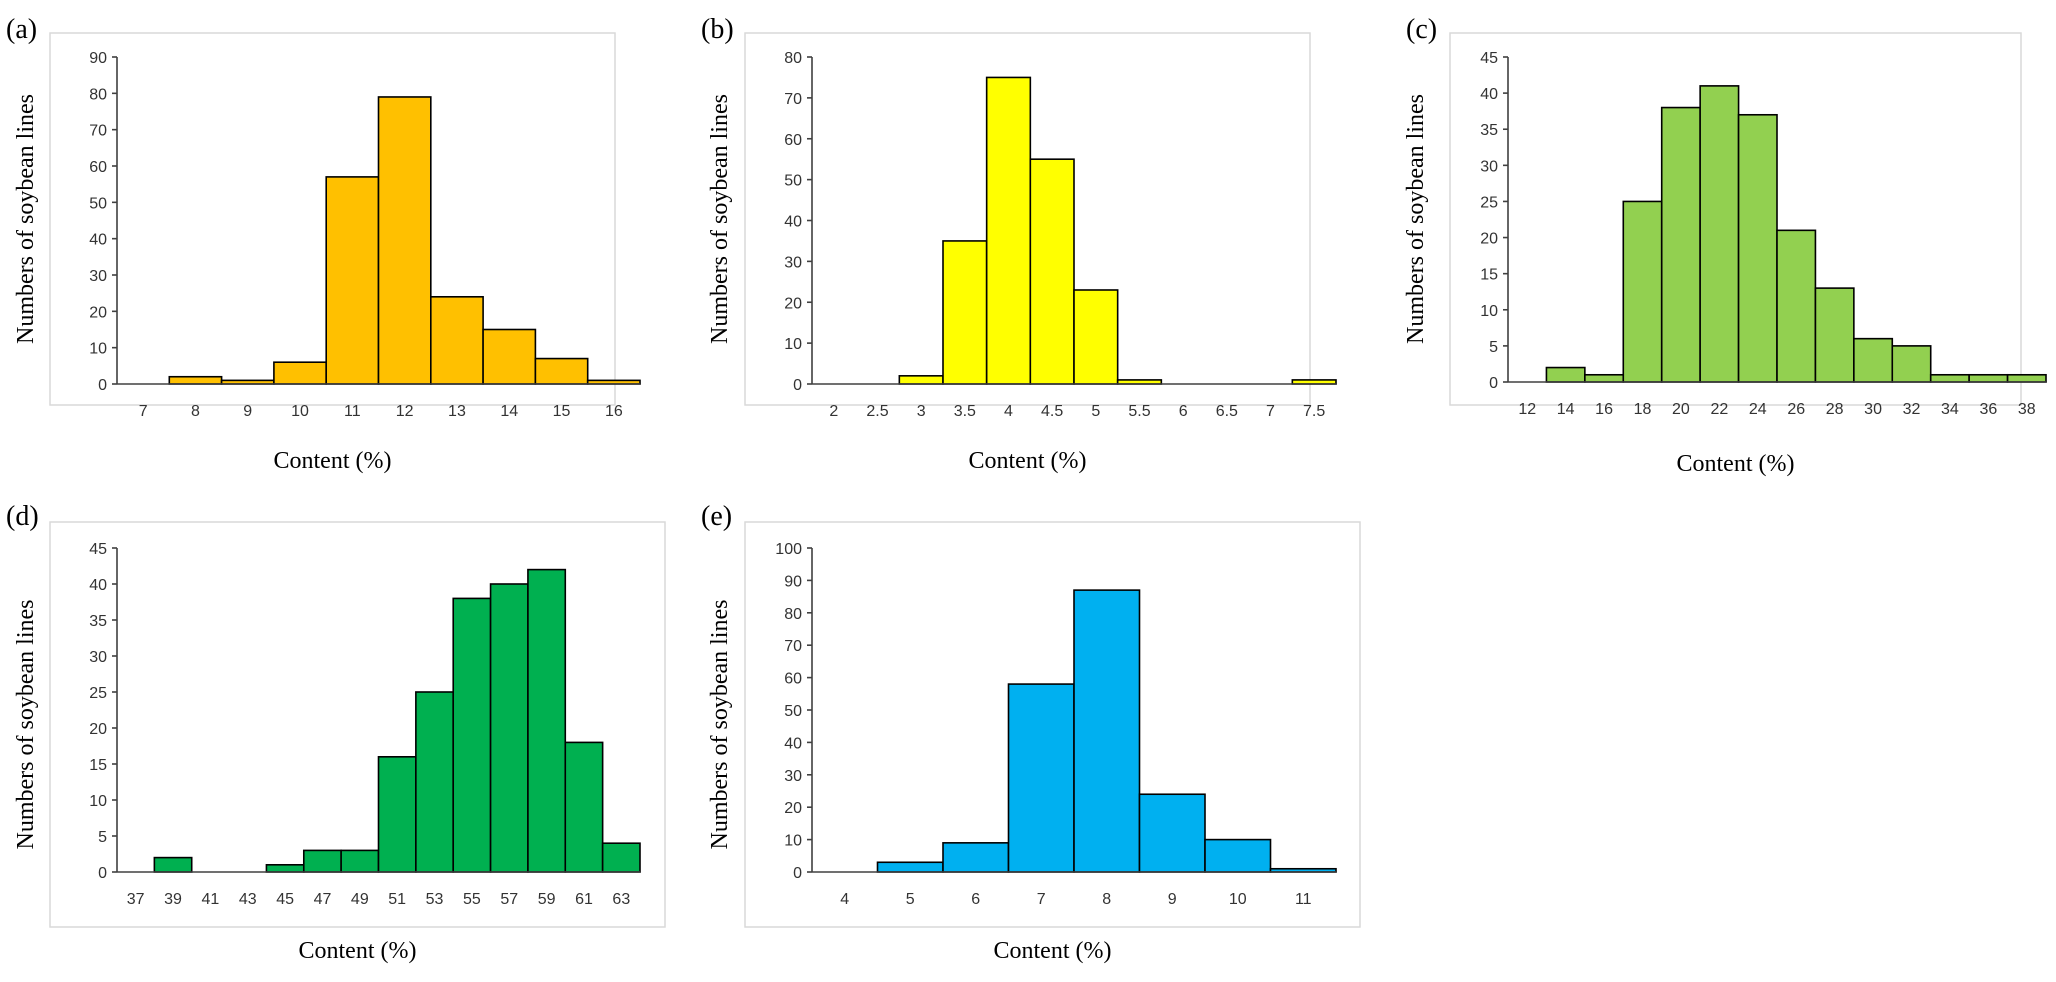  I want to click on x-tick-label: 12, so click(405, 411).